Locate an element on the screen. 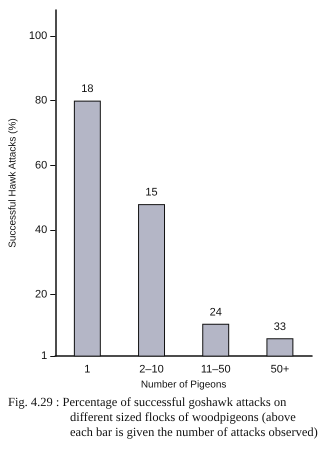  x-tick-label: 11–50 is located at coordinates (215, 370).